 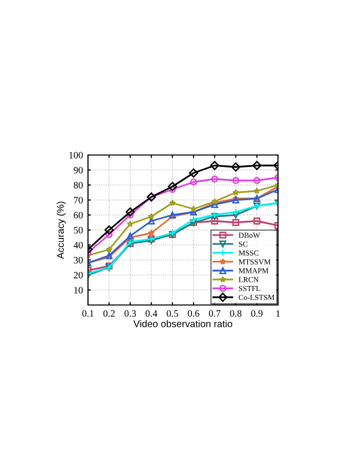 I want to click on x-tick-label: 0.9, so click(x=257, y=313).